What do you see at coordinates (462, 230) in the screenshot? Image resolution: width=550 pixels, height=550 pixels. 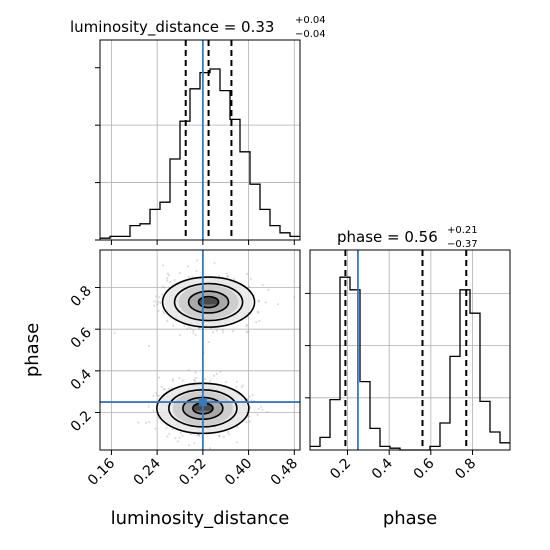 I see `phase-title-sup: +0.21` at bounding box center [462, 230].